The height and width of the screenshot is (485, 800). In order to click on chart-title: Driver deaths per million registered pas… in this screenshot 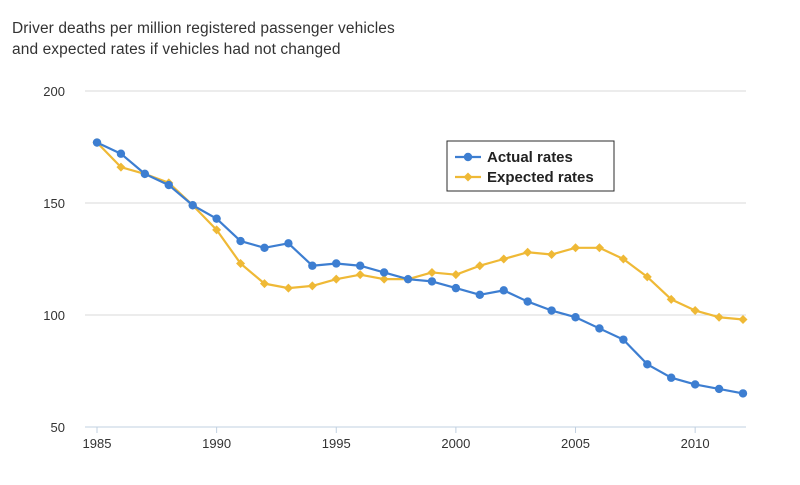, I will do `click(203, 28)`.